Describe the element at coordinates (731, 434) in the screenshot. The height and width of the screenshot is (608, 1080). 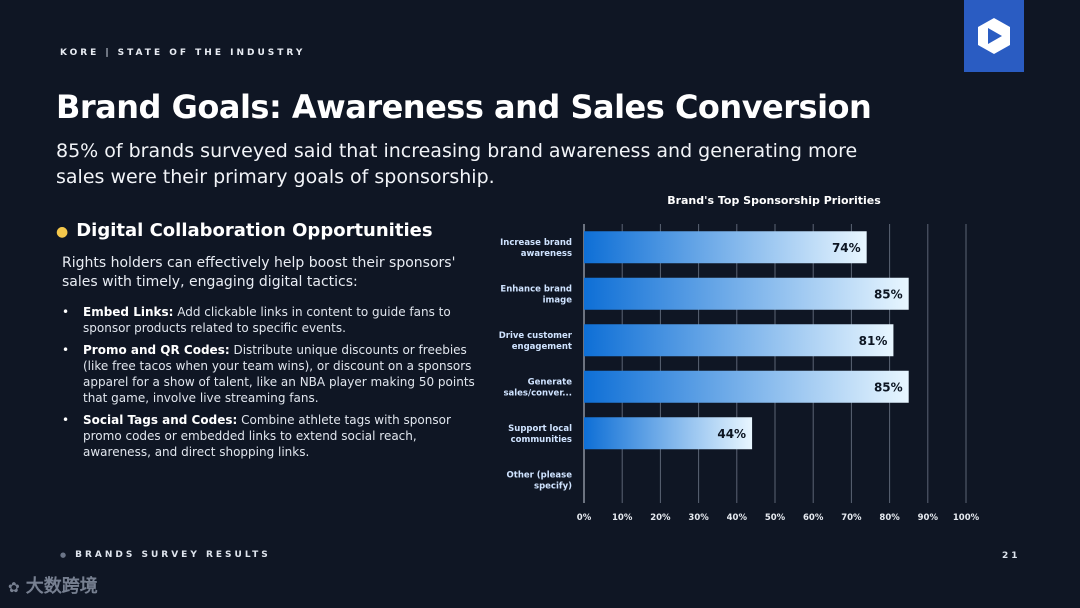
I see `bar-value-label: 44%` at that location.